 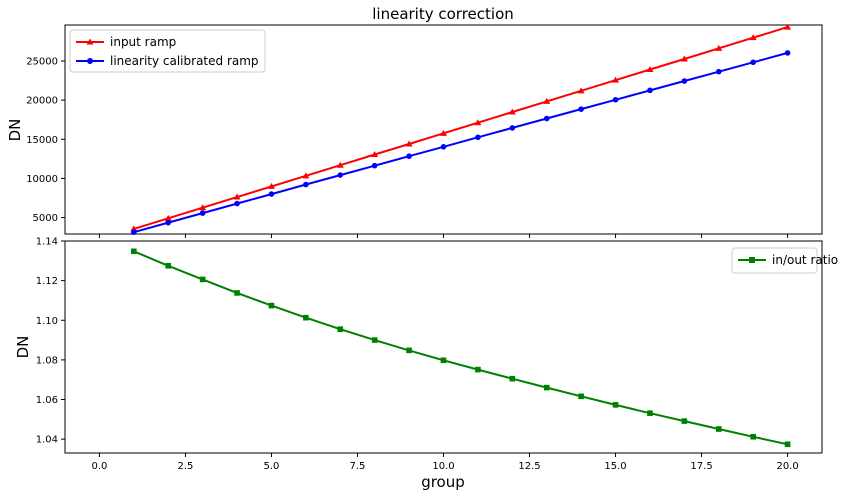 I want to click on y-tick-label: 1.08, so click(x=47, y=360).